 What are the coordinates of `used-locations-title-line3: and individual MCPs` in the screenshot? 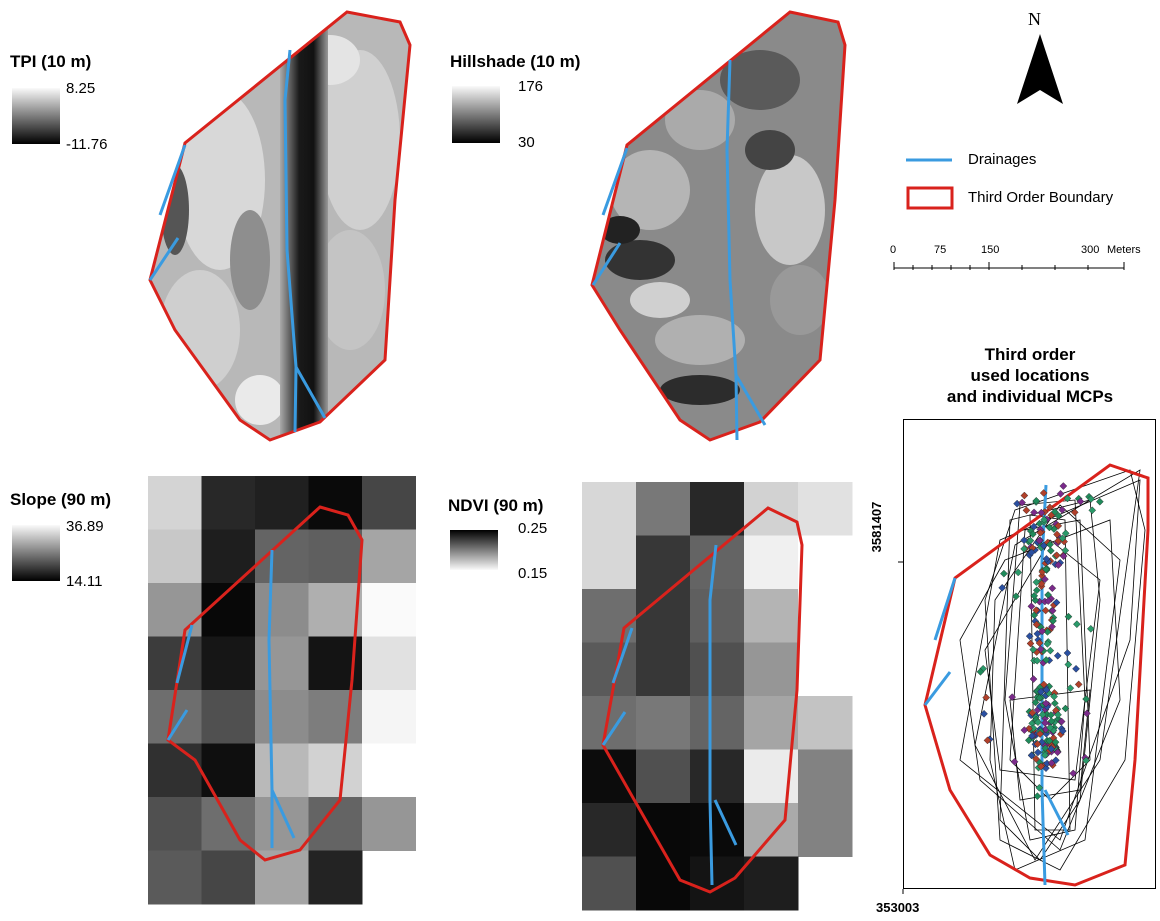 It's located at (1030, 396).